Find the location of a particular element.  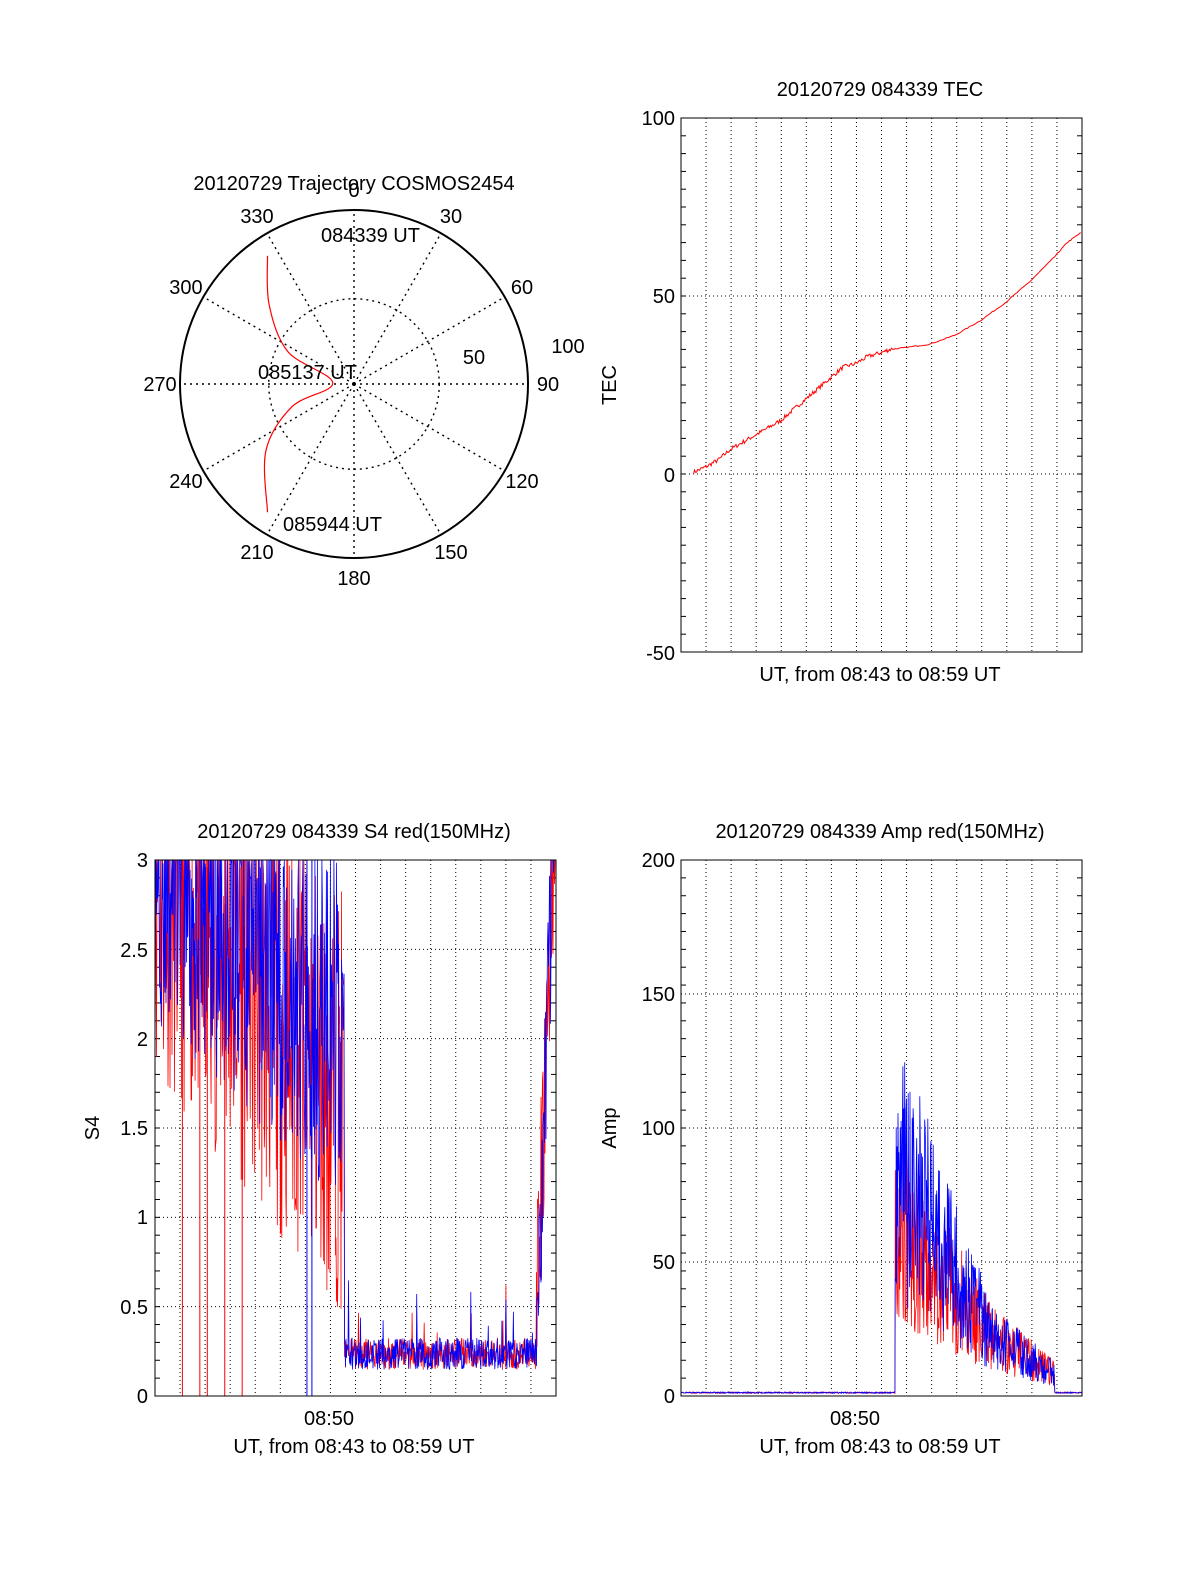

polar-inner-circle is located at coordinates (354, 384).